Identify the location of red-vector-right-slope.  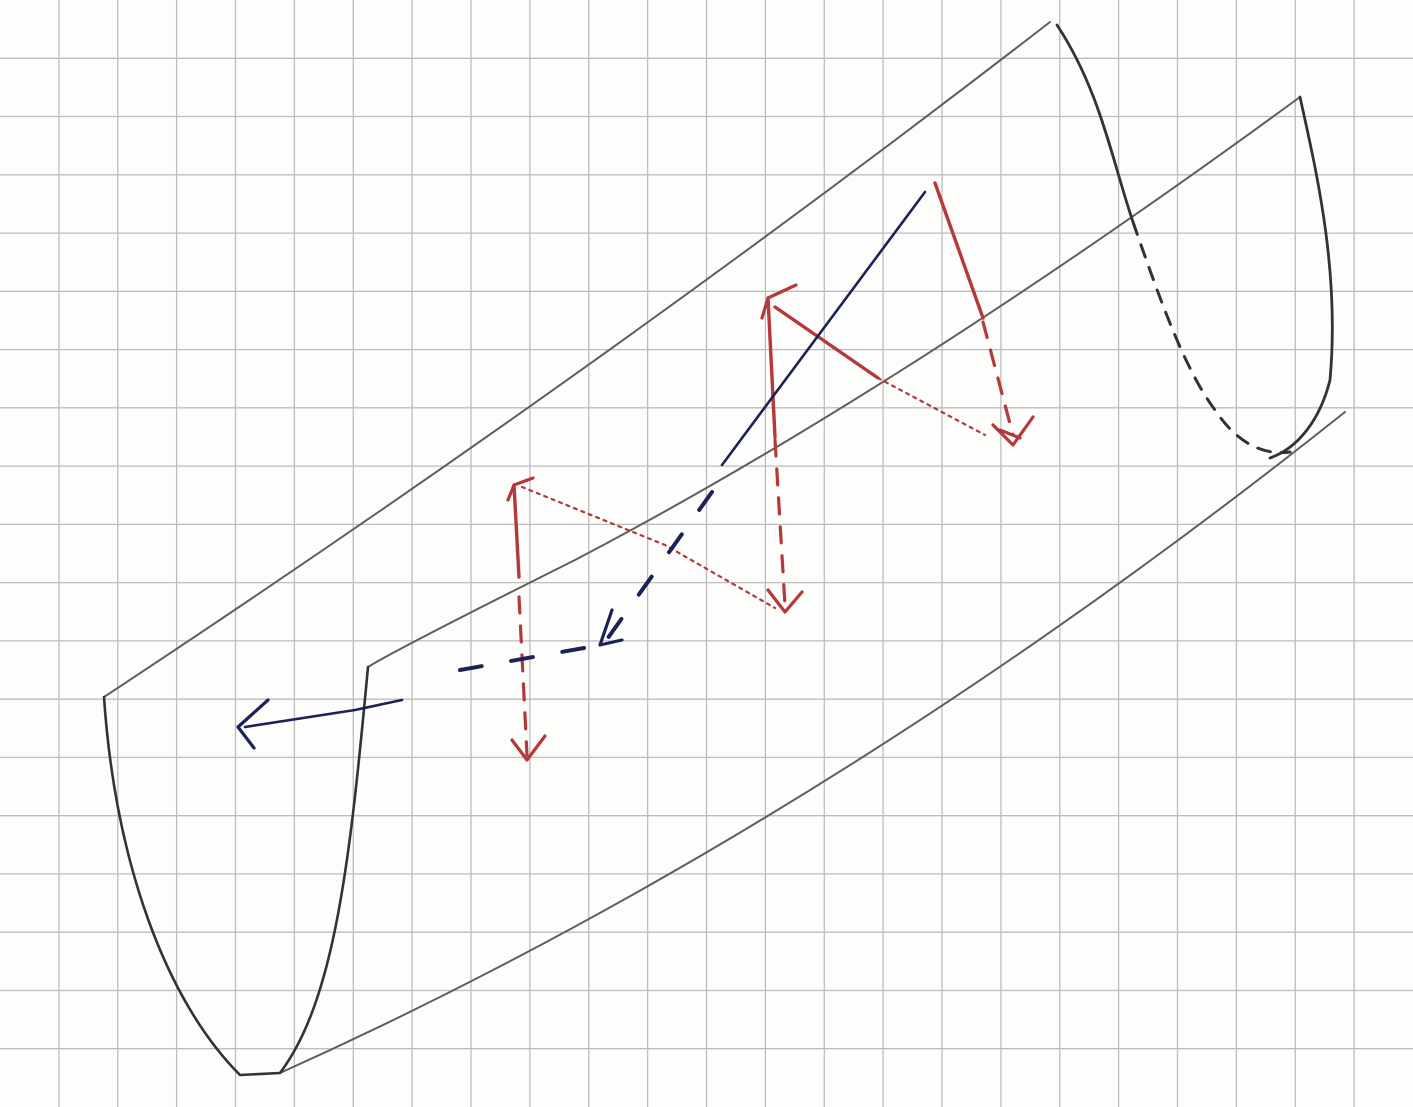
(959, 250).